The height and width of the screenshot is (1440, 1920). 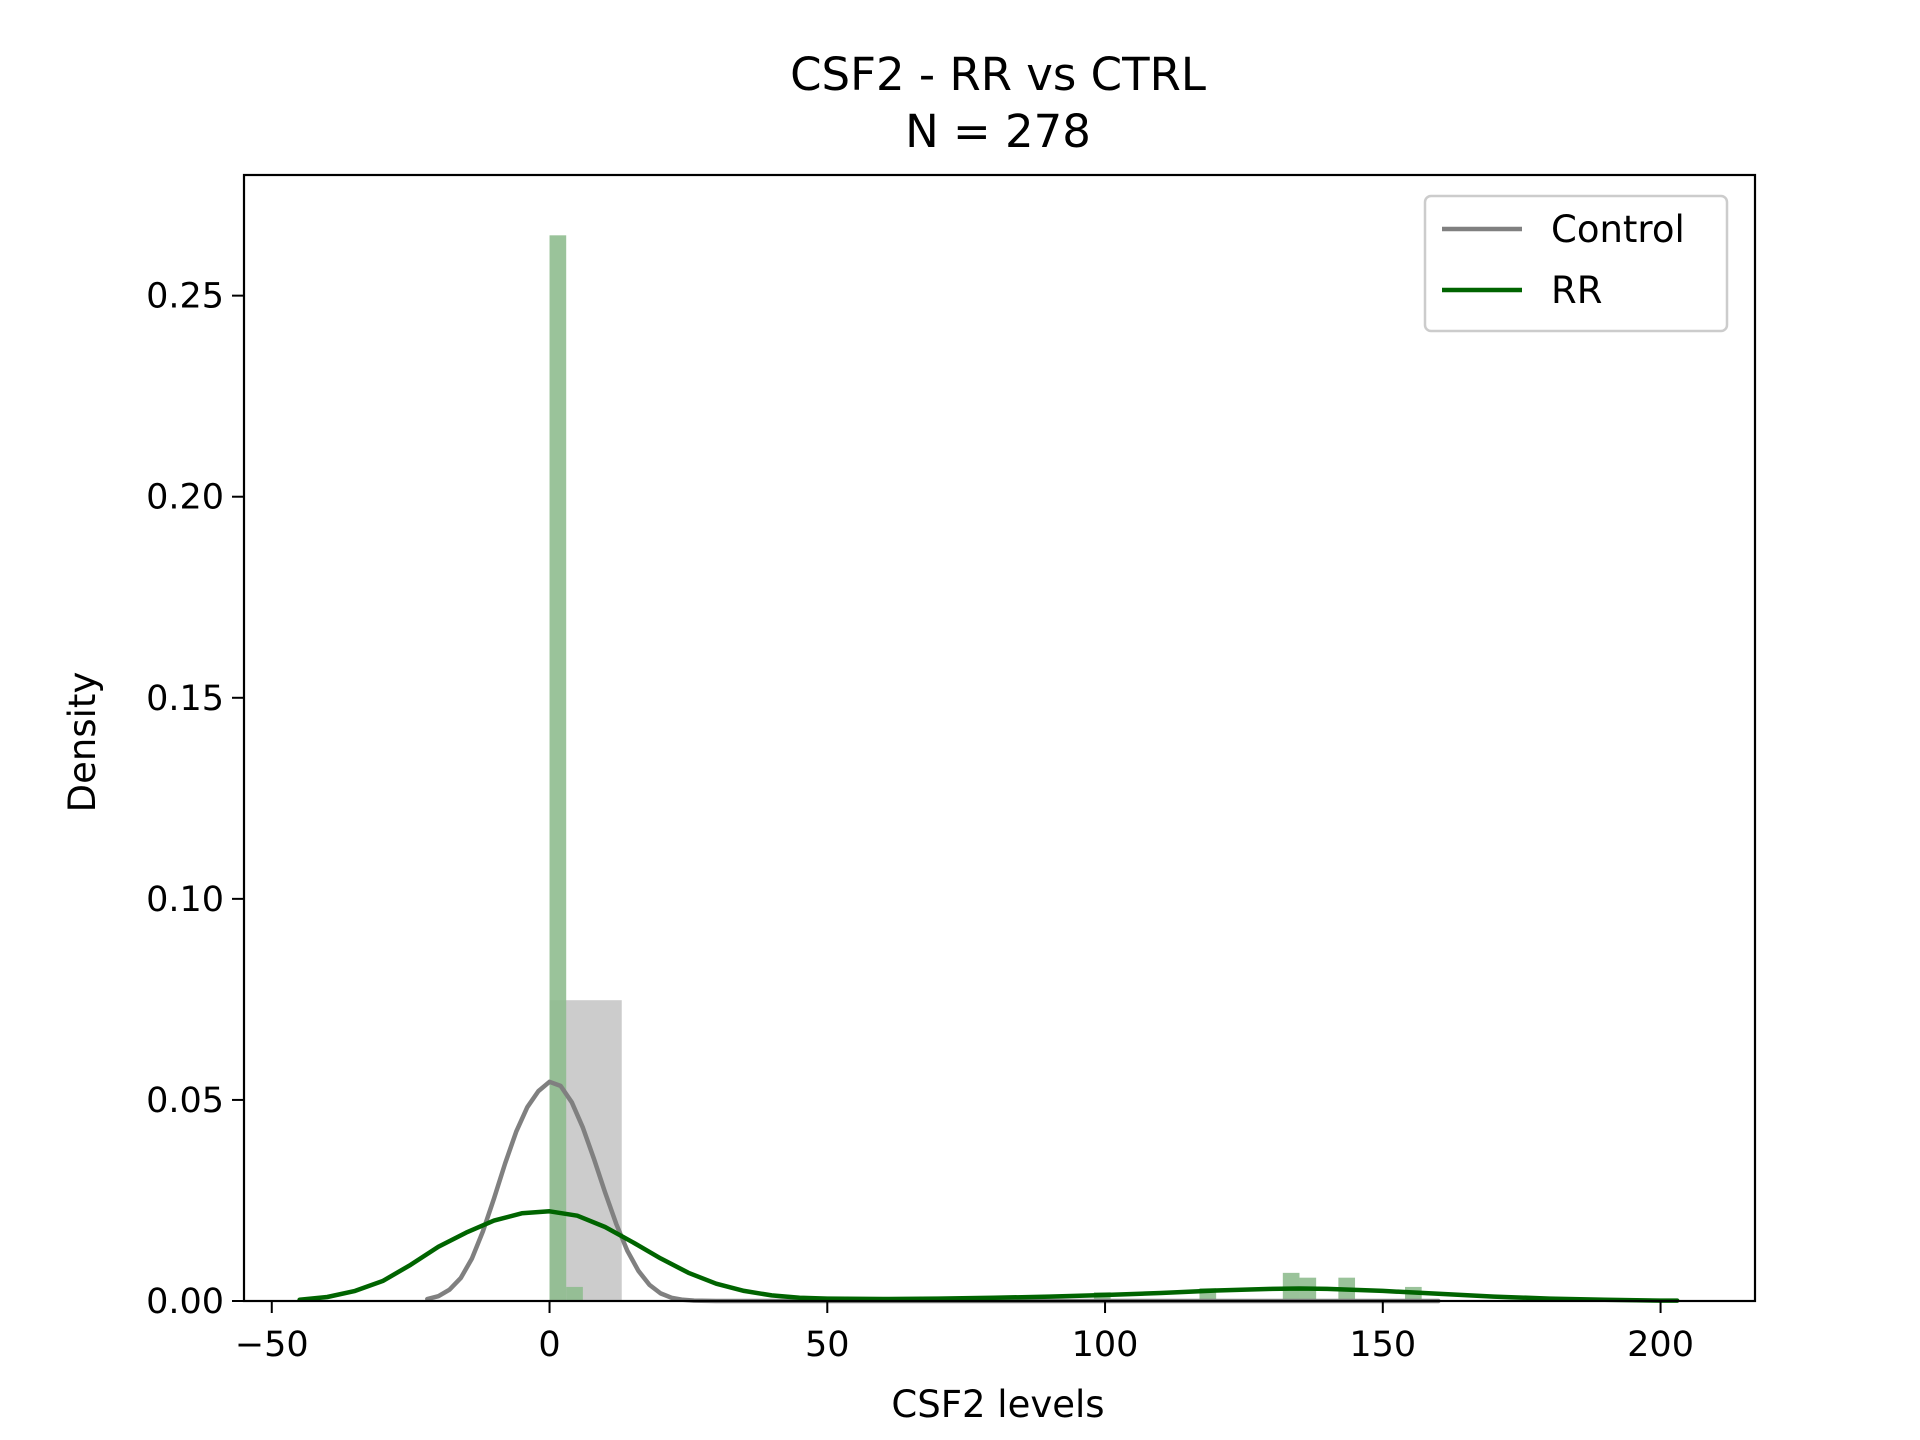 I want to click on y-tick-label: 0.20, so click(x=185, y=498).